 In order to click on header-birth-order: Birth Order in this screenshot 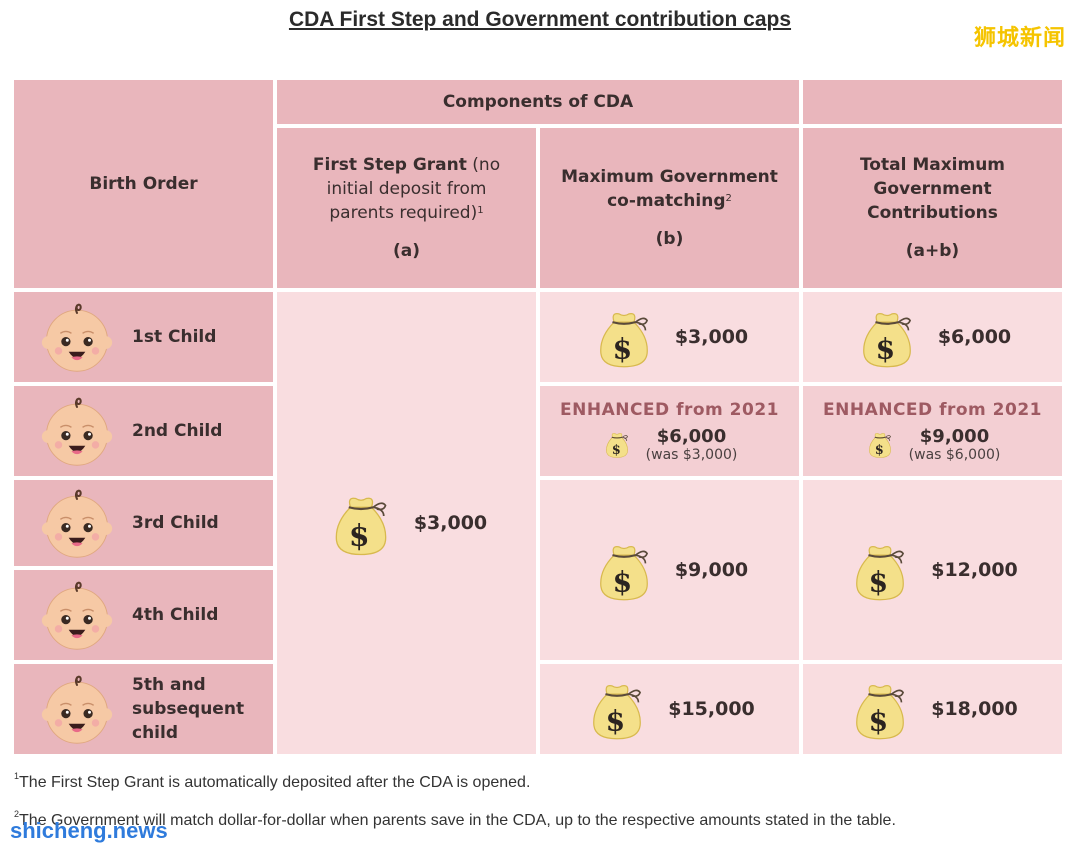, I will do `click(143, 184)`.